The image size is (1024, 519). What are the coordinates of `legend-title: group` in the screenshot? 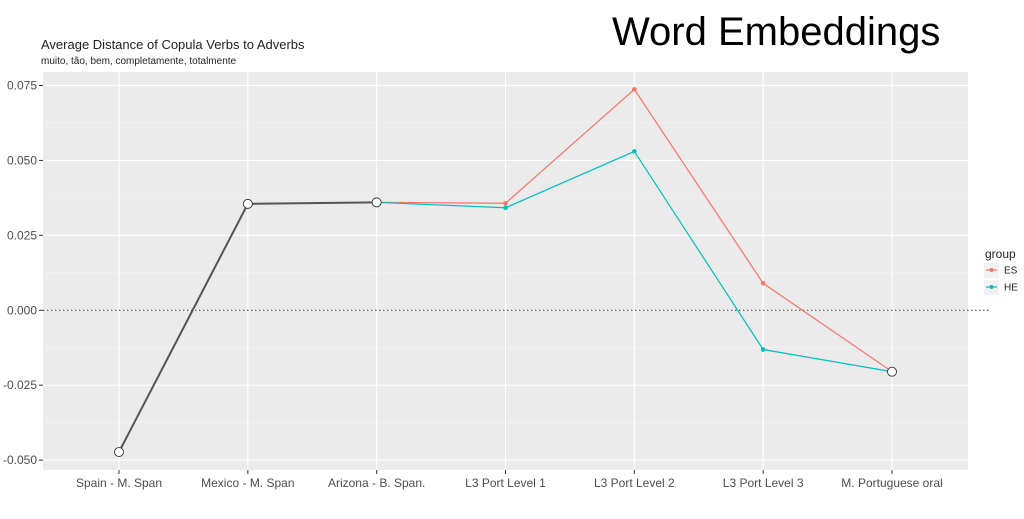 It's located at (1000, 254).